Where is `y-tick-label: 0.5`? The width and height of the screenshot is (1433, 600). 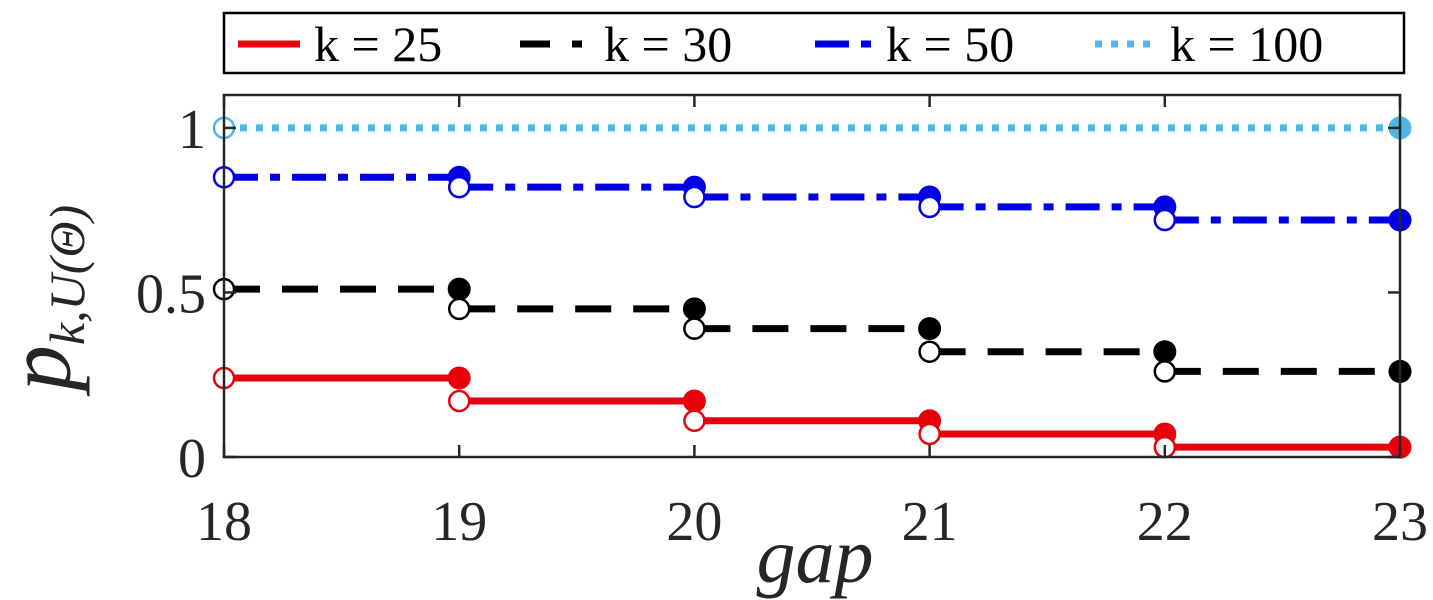 y-tick-label: 0.5 is located at coordinates (171, 294).